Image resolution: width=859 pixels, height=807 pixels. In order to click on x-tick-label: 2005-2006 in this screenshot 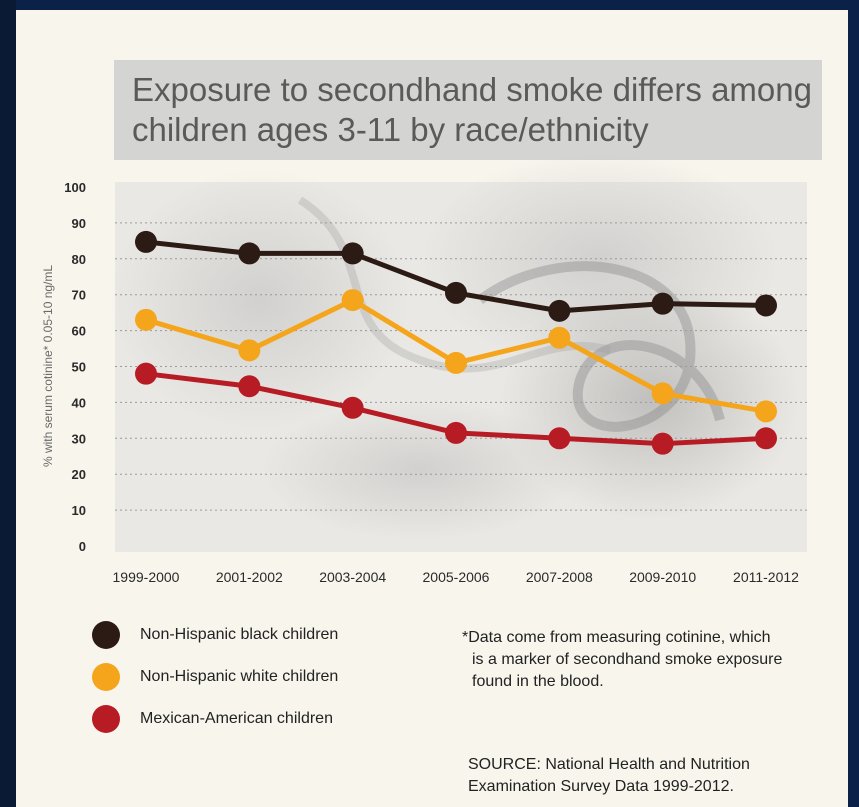, I will do `click(456, 577)`.